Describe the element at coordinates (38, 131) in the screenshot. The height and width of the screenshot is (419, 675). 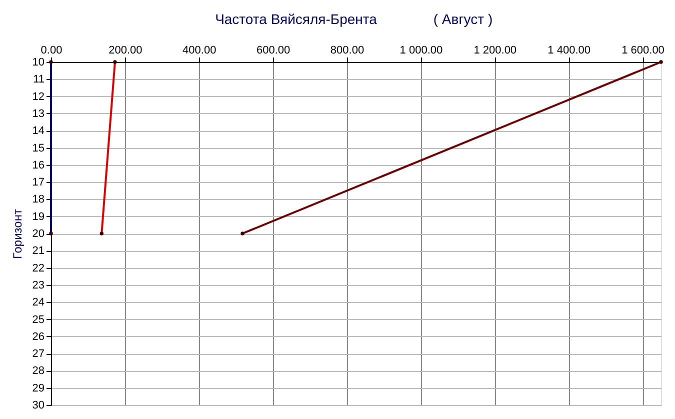
I see `y-tick-label: 14` at that location.